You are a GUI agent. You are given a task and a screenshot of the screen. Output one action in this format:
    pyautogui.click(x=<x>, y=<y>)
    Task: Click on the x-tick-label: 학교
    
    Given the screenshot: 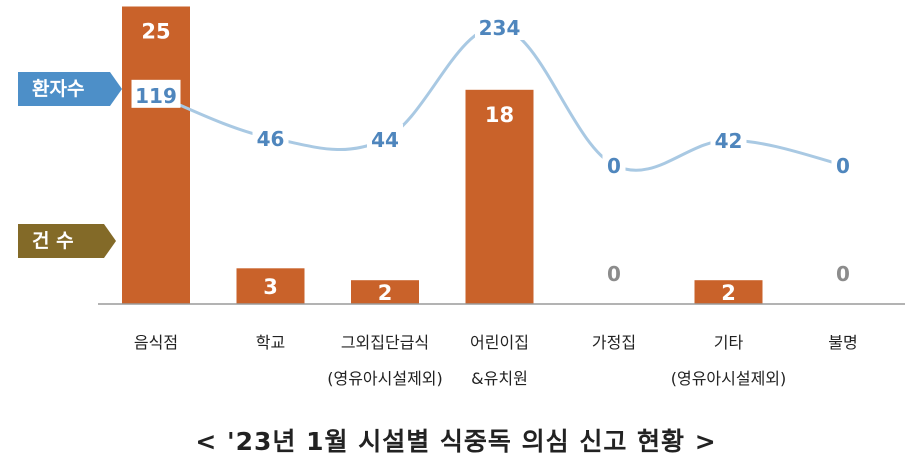 What is the action you would take?
    pyautogui.click(x=270, y=342)
    